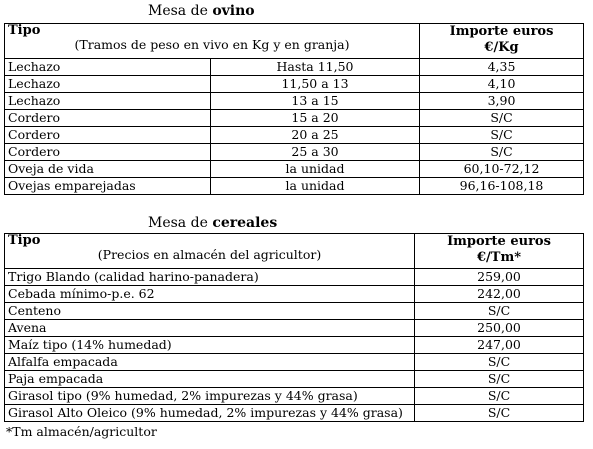 The image size is (593, 449). I want to click on table-row: Lechazo Hasta 11,50 4,35, so click(294, 67).